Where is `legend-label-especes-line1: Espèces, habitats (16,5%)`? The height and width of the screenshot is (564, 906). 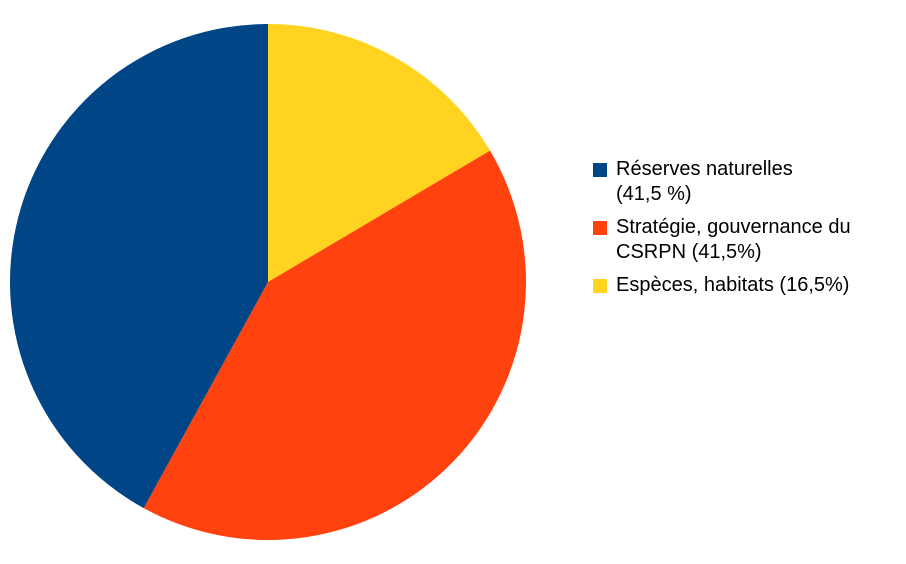
legend-label-especes-line1: Espèces, habitats (16,5%) is located at coordinates (733, 285).